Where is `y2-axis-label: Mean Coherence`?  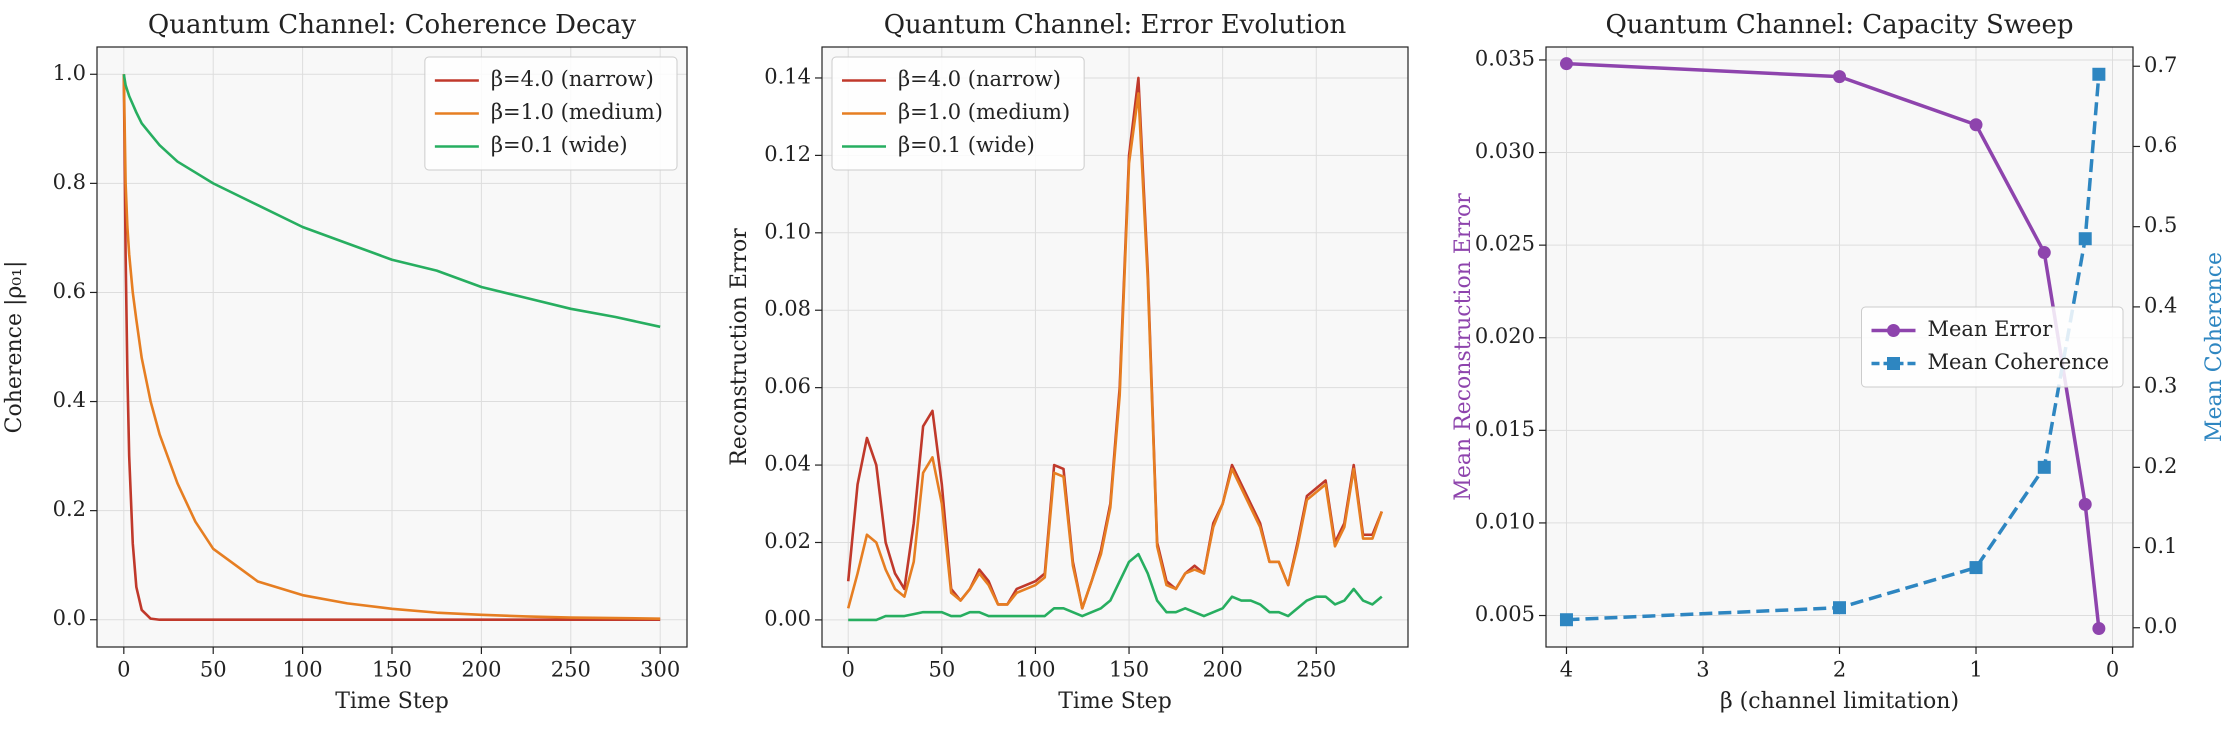 y2-axis-label: Mean Coherence is located at coordinates (2214, 347).